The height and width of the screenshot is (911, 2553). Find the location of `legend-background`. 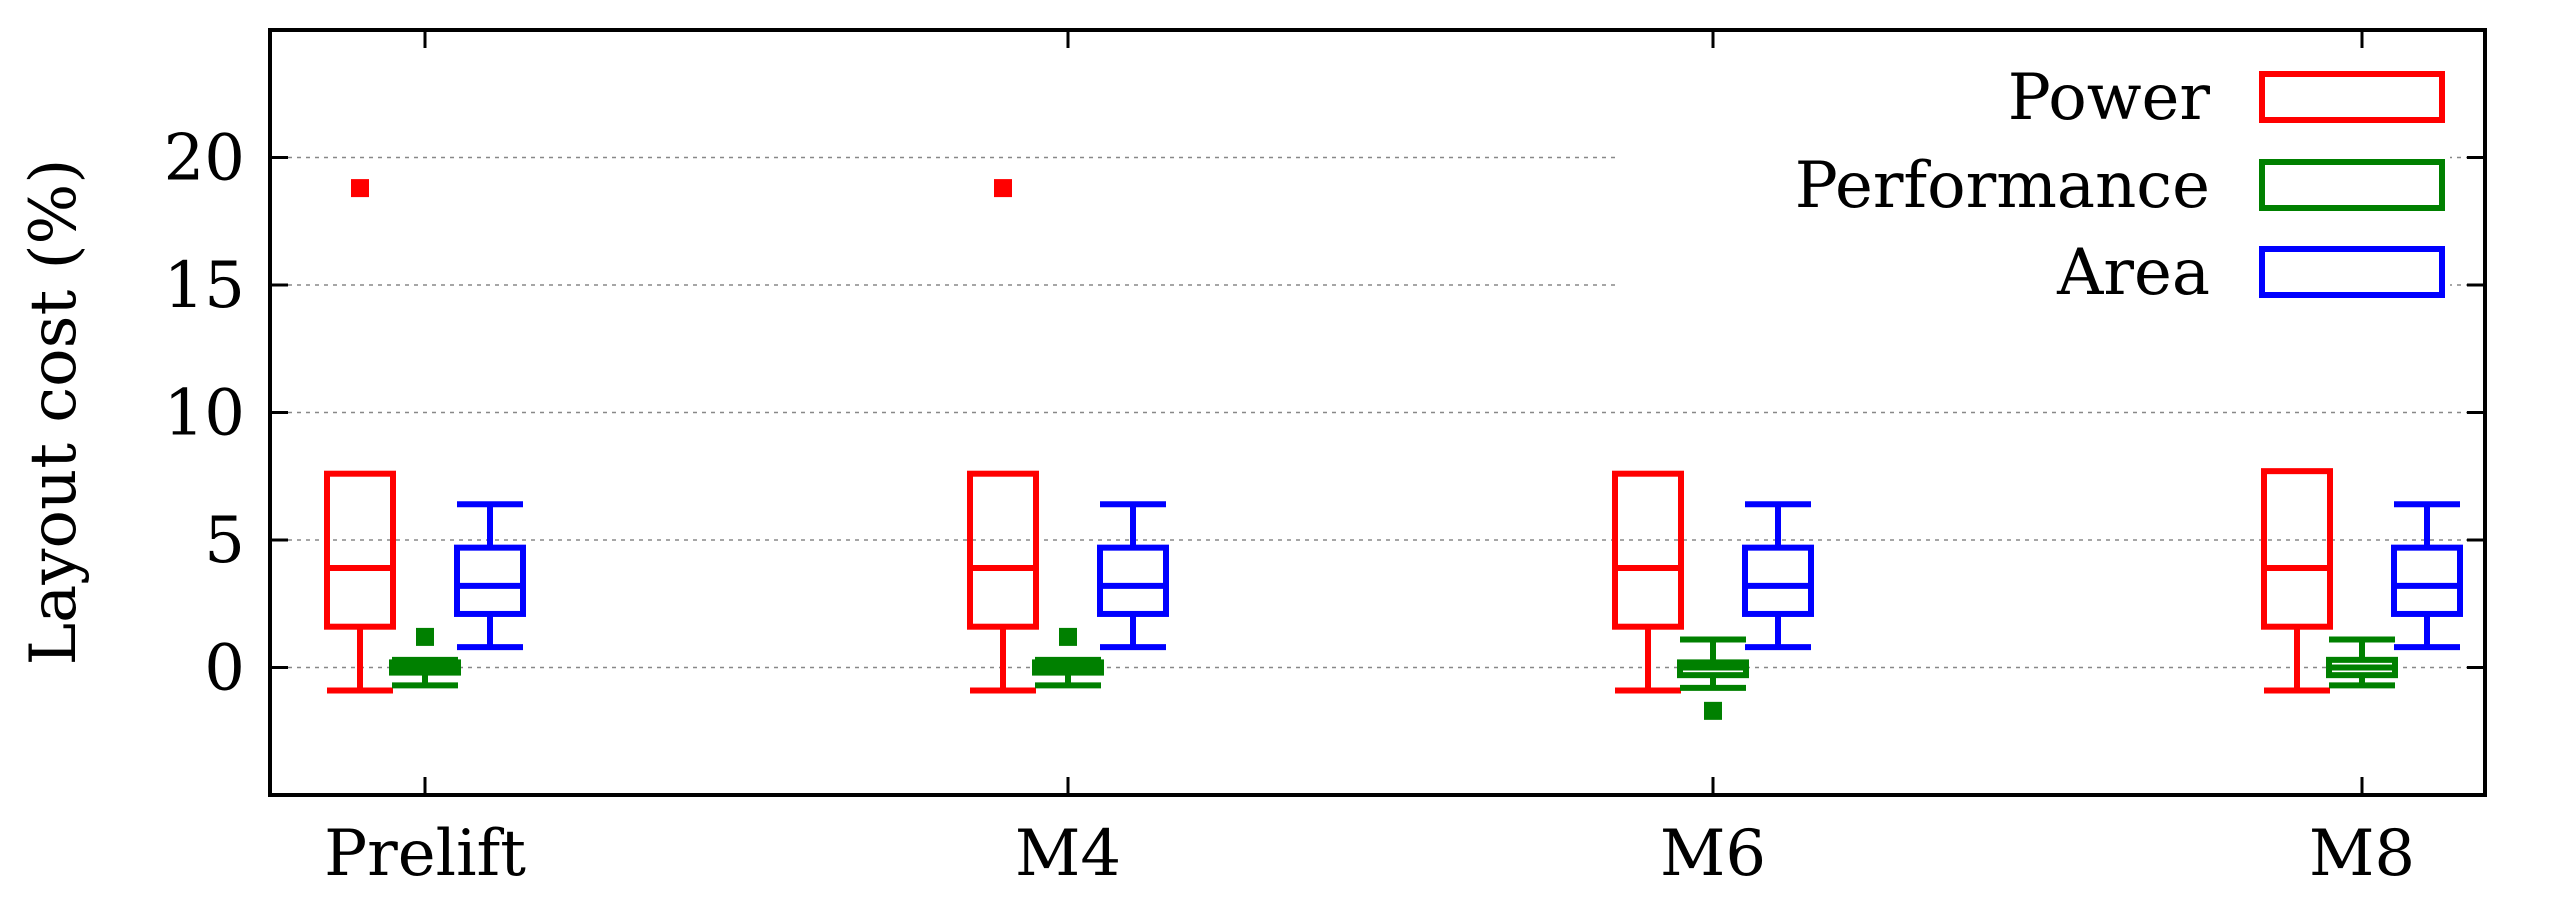

legend-background is located at coordinates (2035, 187).